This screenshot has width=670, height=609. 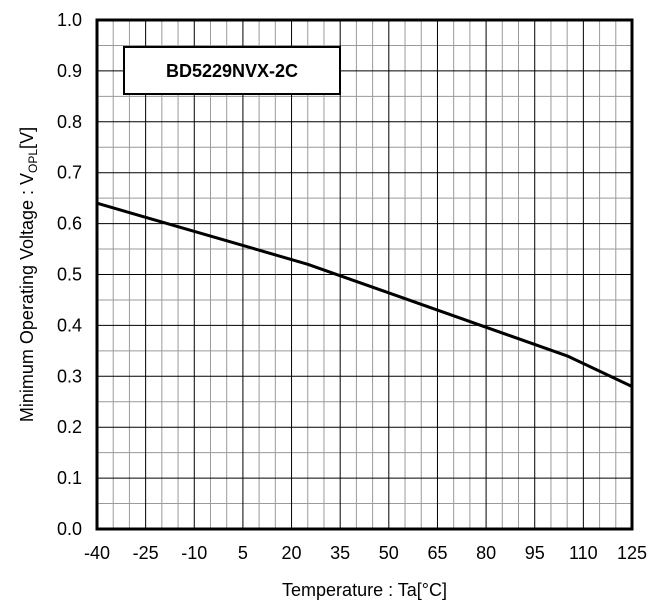 I want to click on y-tick-labels: 0.0 0.1 0.2 0.3 0.4 0.5 0.6 0.7 0.8 0.9 1.0, so click(x=69, y=274).